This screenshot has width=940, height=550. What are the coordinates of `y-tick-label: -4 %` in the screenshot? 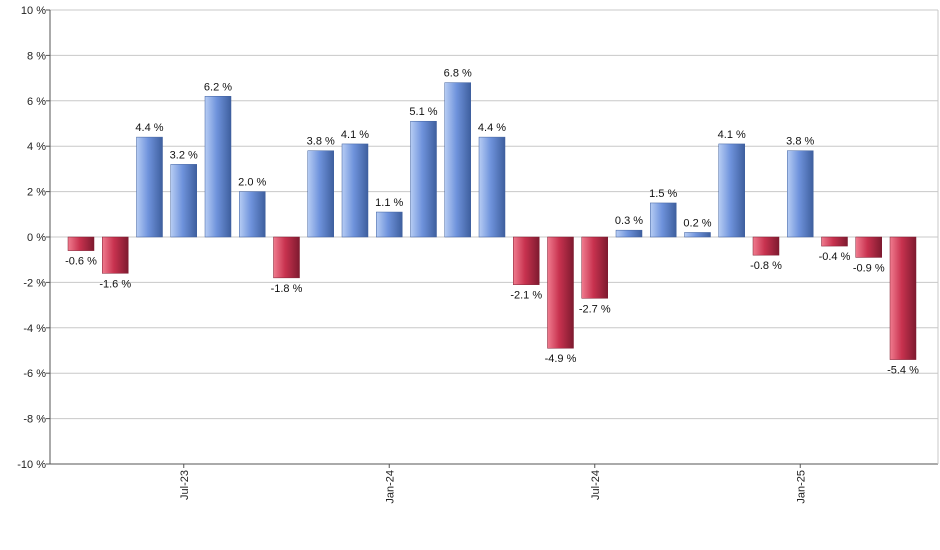 It's located at (34, 329).